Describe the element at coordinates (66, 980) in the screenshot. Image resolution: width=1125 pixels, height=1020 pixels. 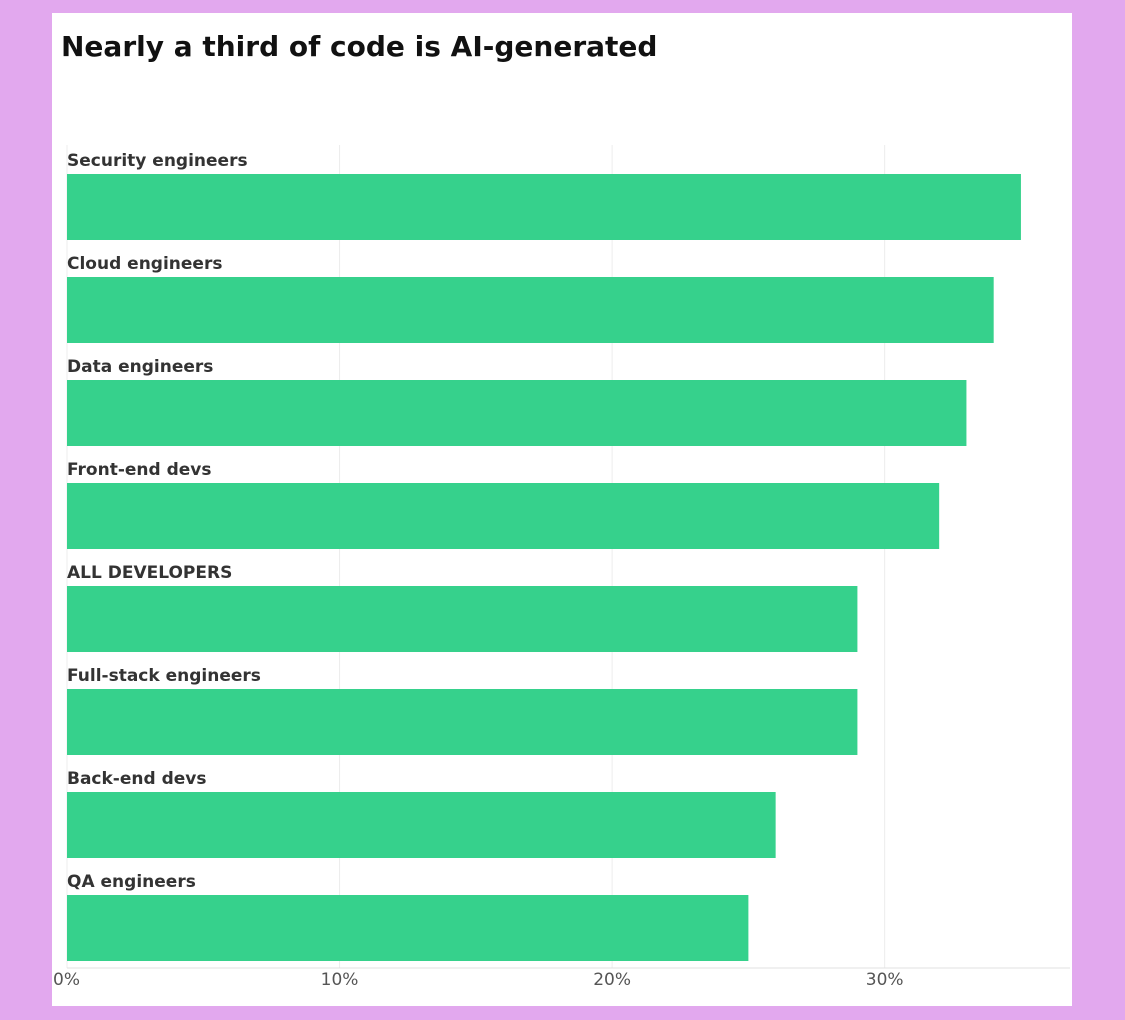
I see `x-tick-label: 0%` at that location.